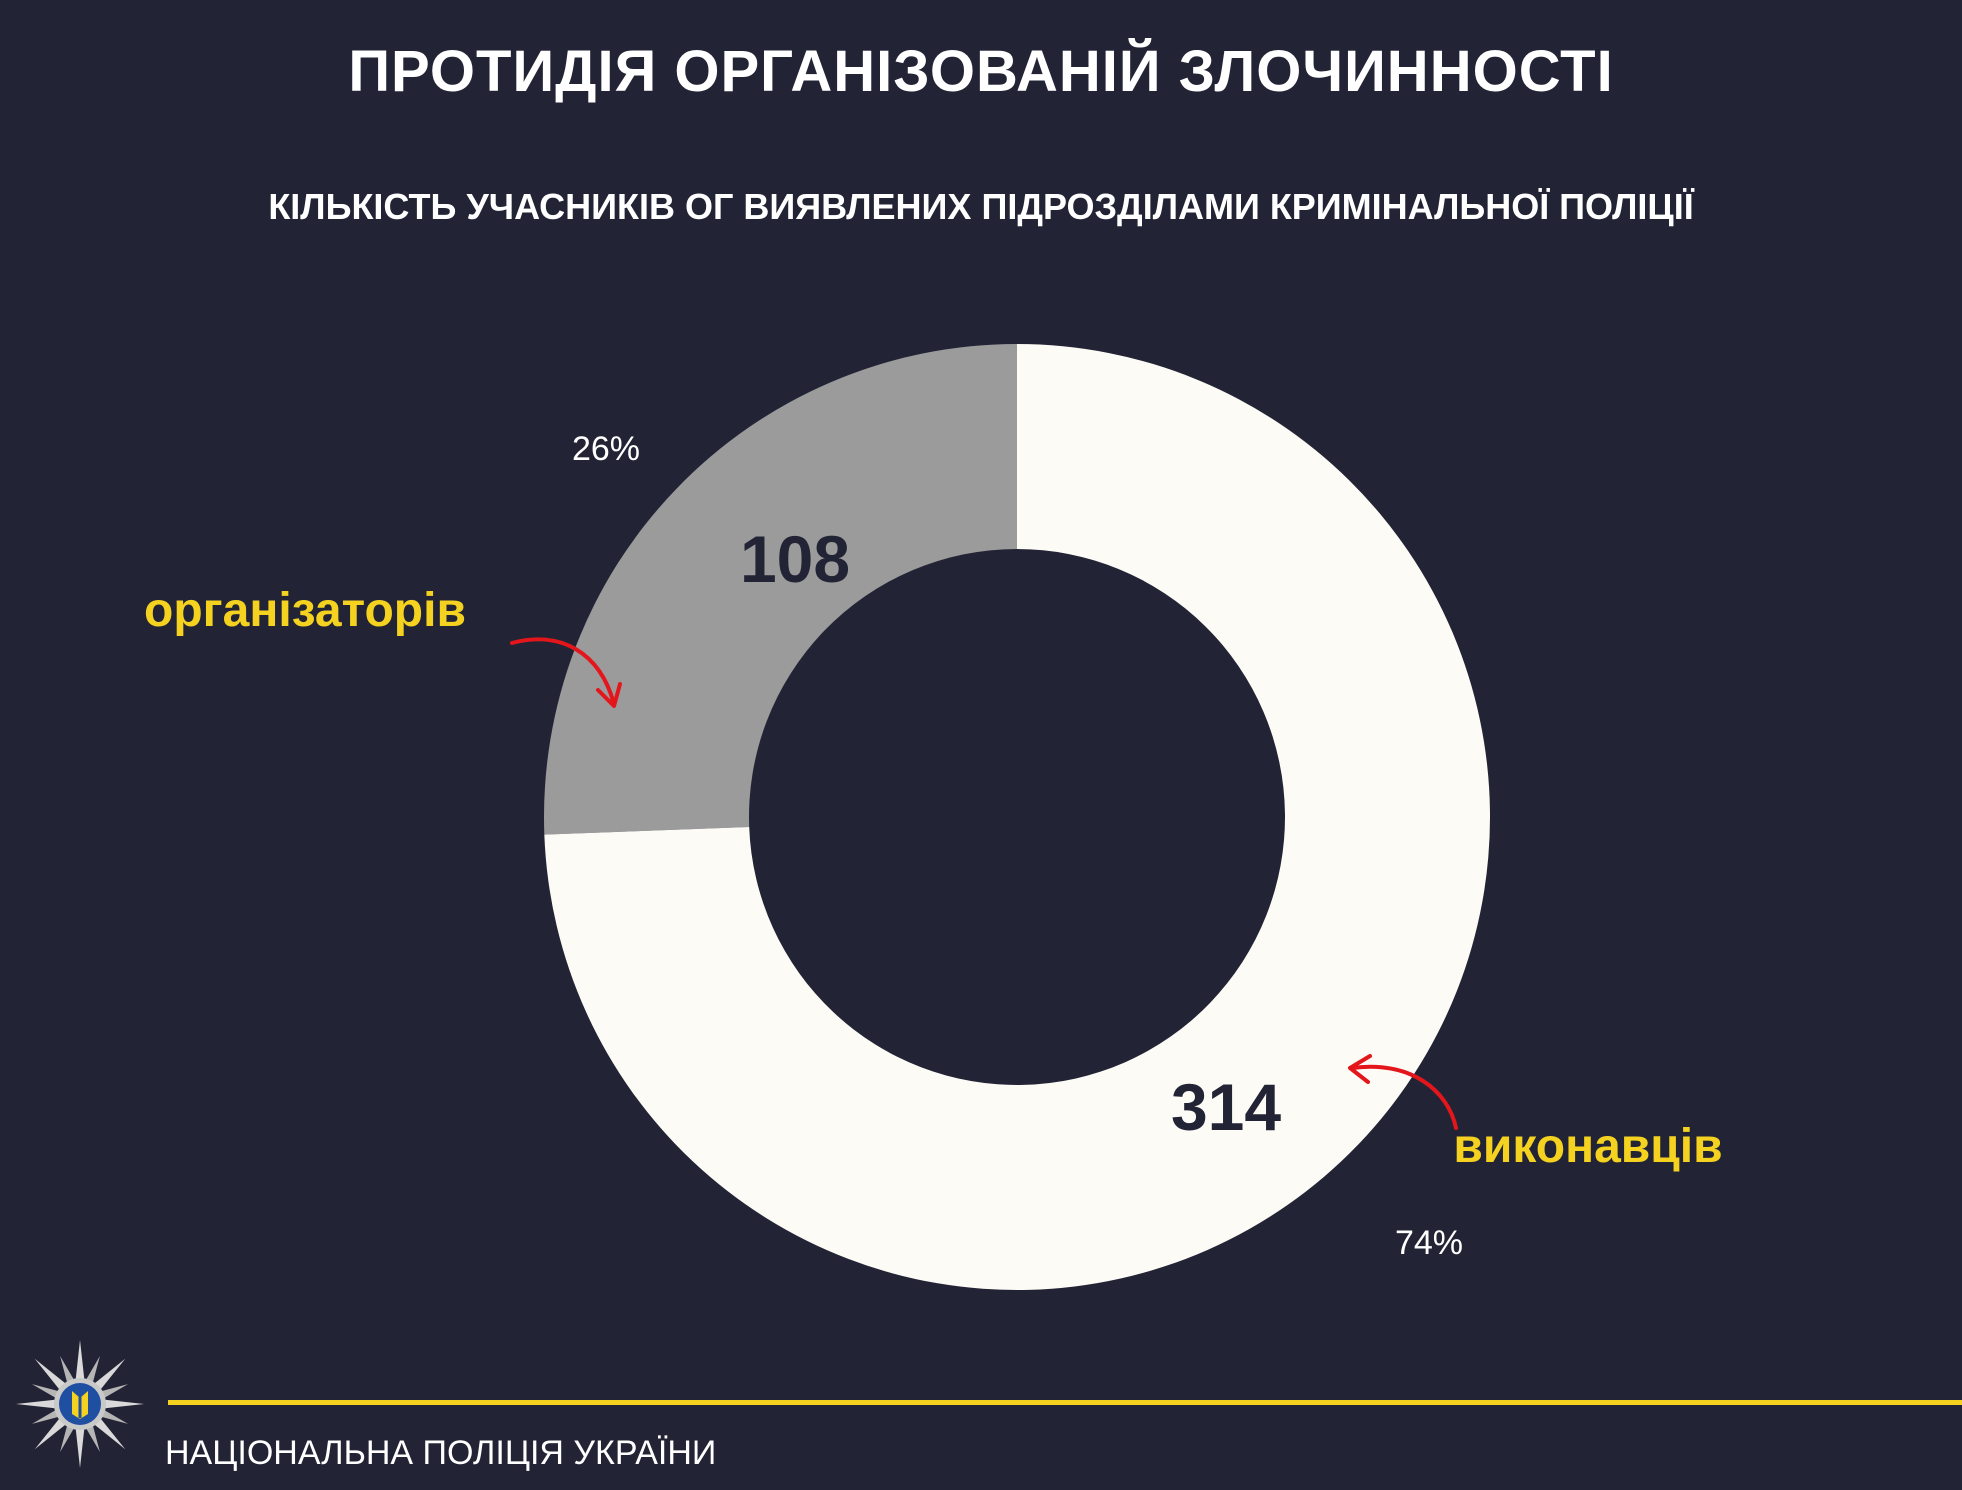 This screenshot has width=1962, height=1490. What do you see at coordinates (305, 610) in the screenshot?
I see `category-label-organizers: організаторів` at bounding box center [305, 610].